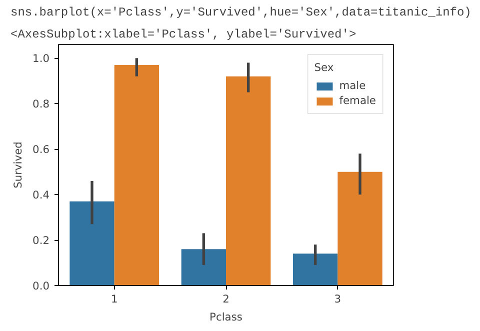 This screenshot has width=480, height=331. I want to click on x-tick-label: 1, so click(114, 299).